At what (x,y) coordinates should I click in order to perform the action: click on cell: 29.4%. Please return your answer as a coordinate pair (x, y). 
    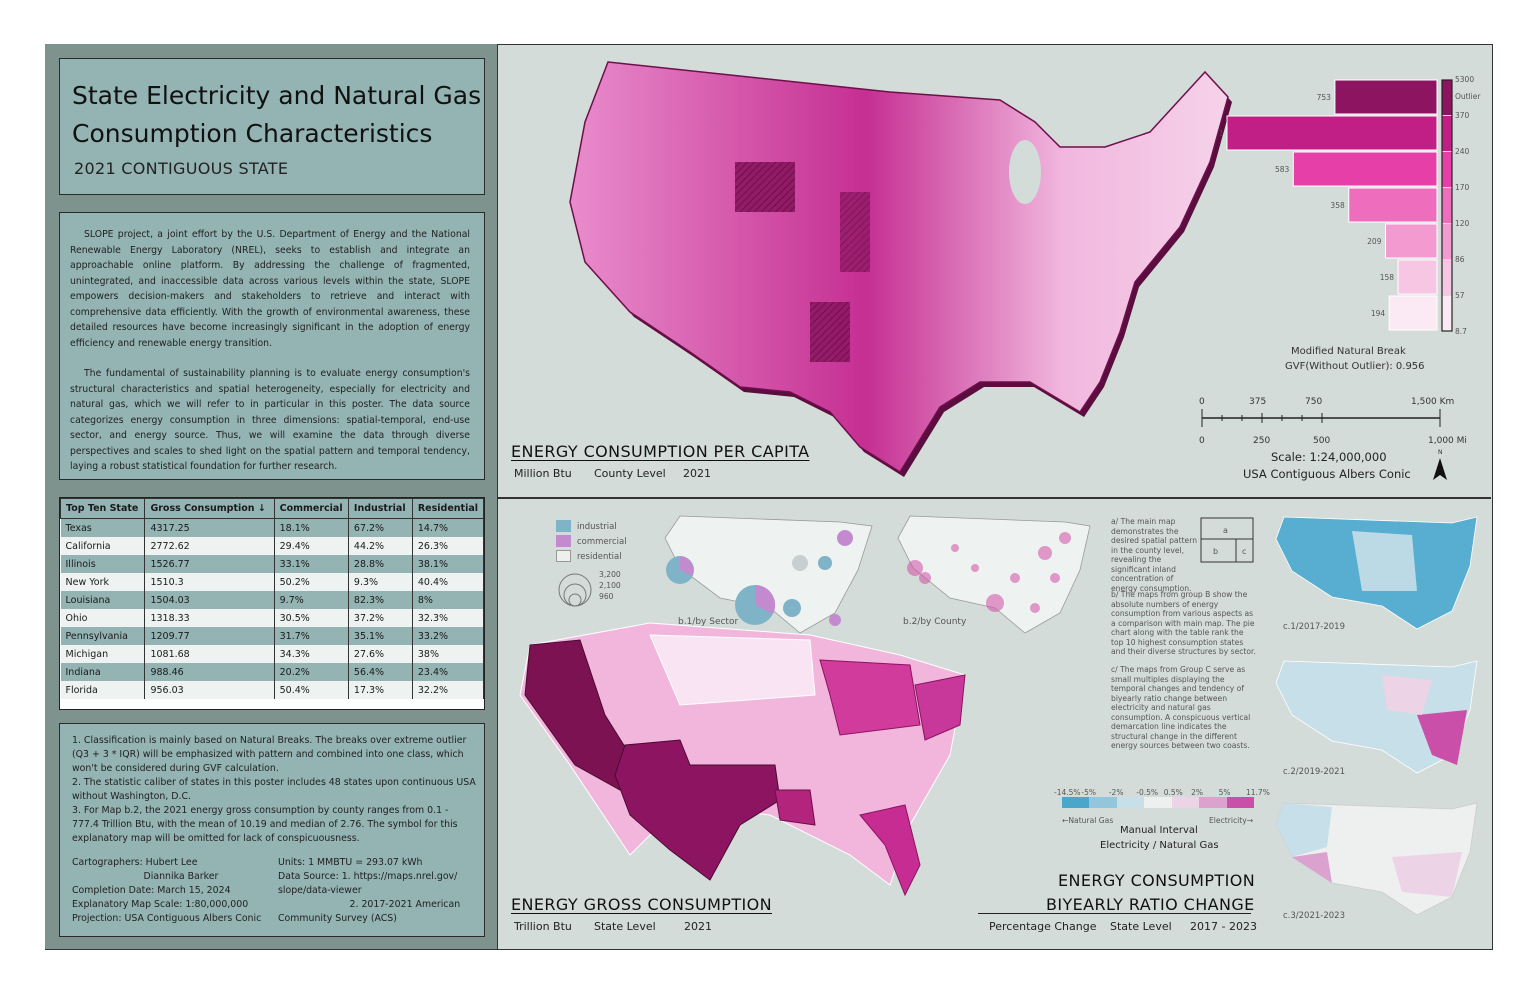
    Looking at the image, I should click on (311, 546).